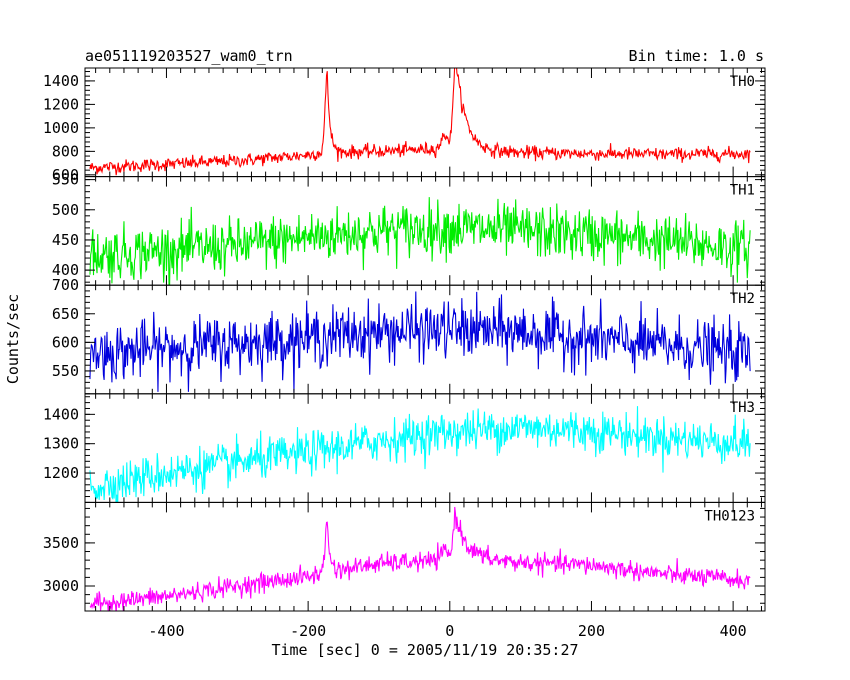  Describe the element at coordinates (733, 631) in the screenshot. I see `x-tick-label: 400` at that location.